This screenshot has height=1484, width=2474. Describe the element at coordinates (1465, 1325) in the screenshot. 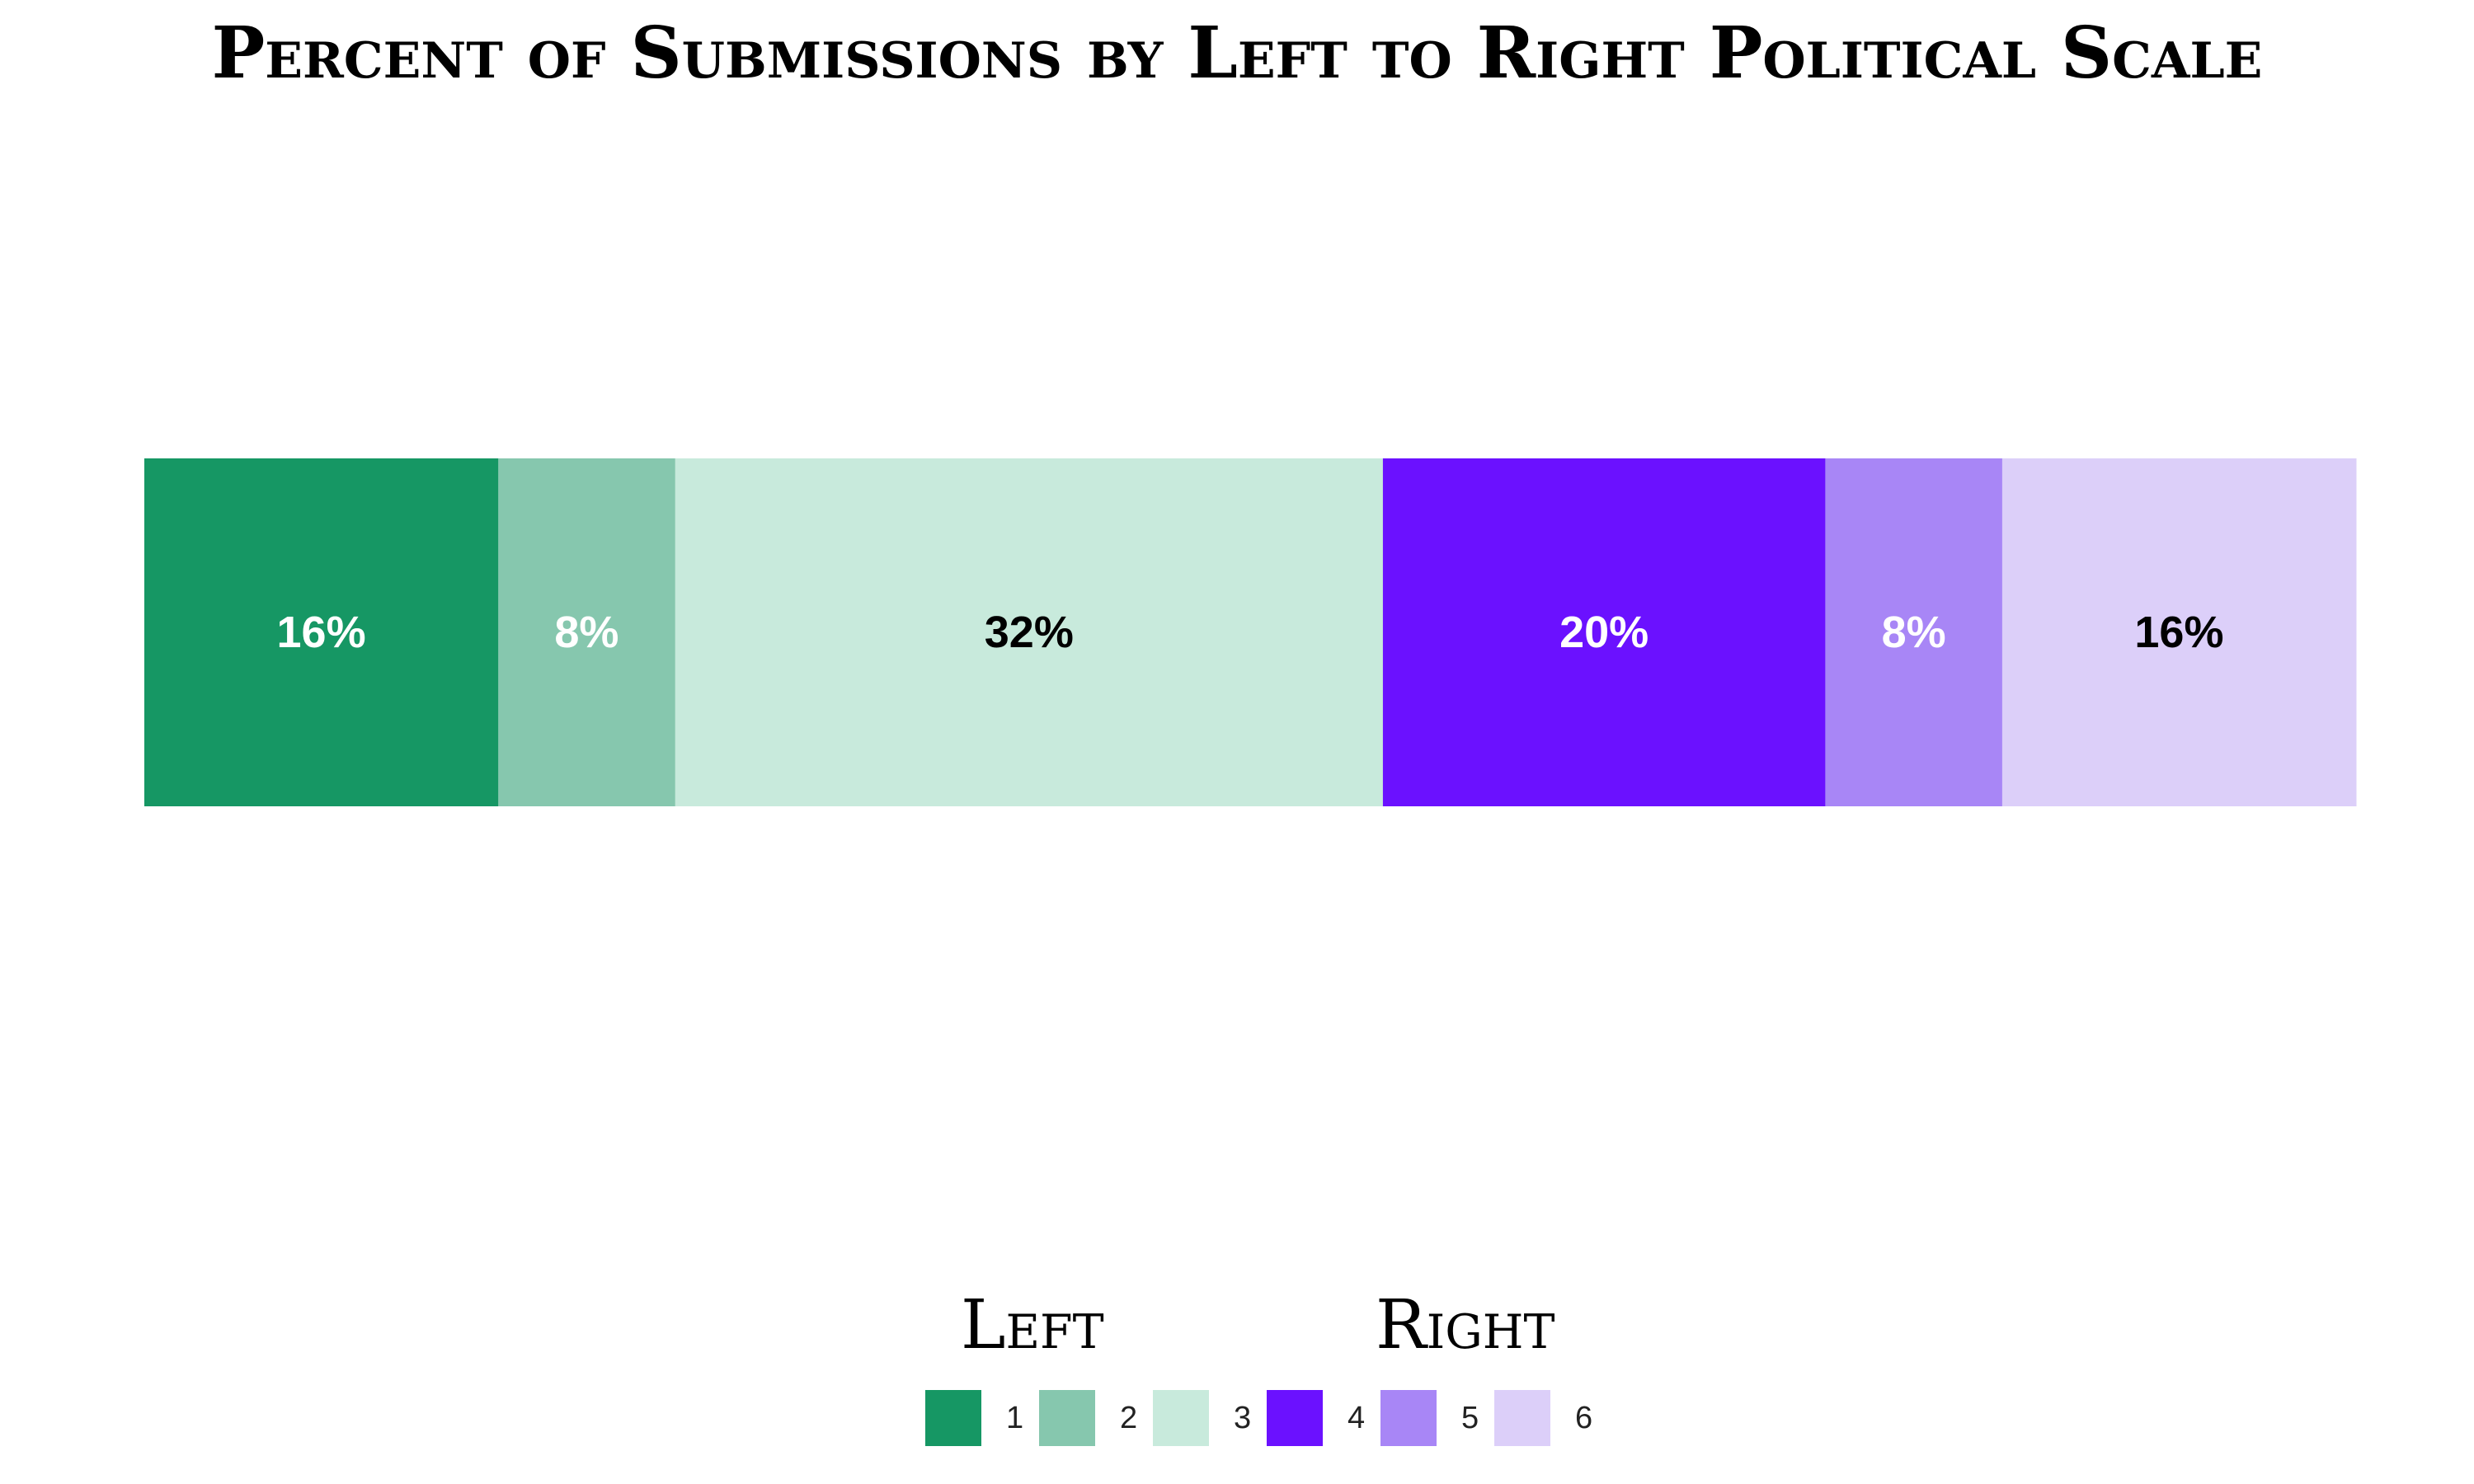

I see `legend-right-heading: Right` at that location.